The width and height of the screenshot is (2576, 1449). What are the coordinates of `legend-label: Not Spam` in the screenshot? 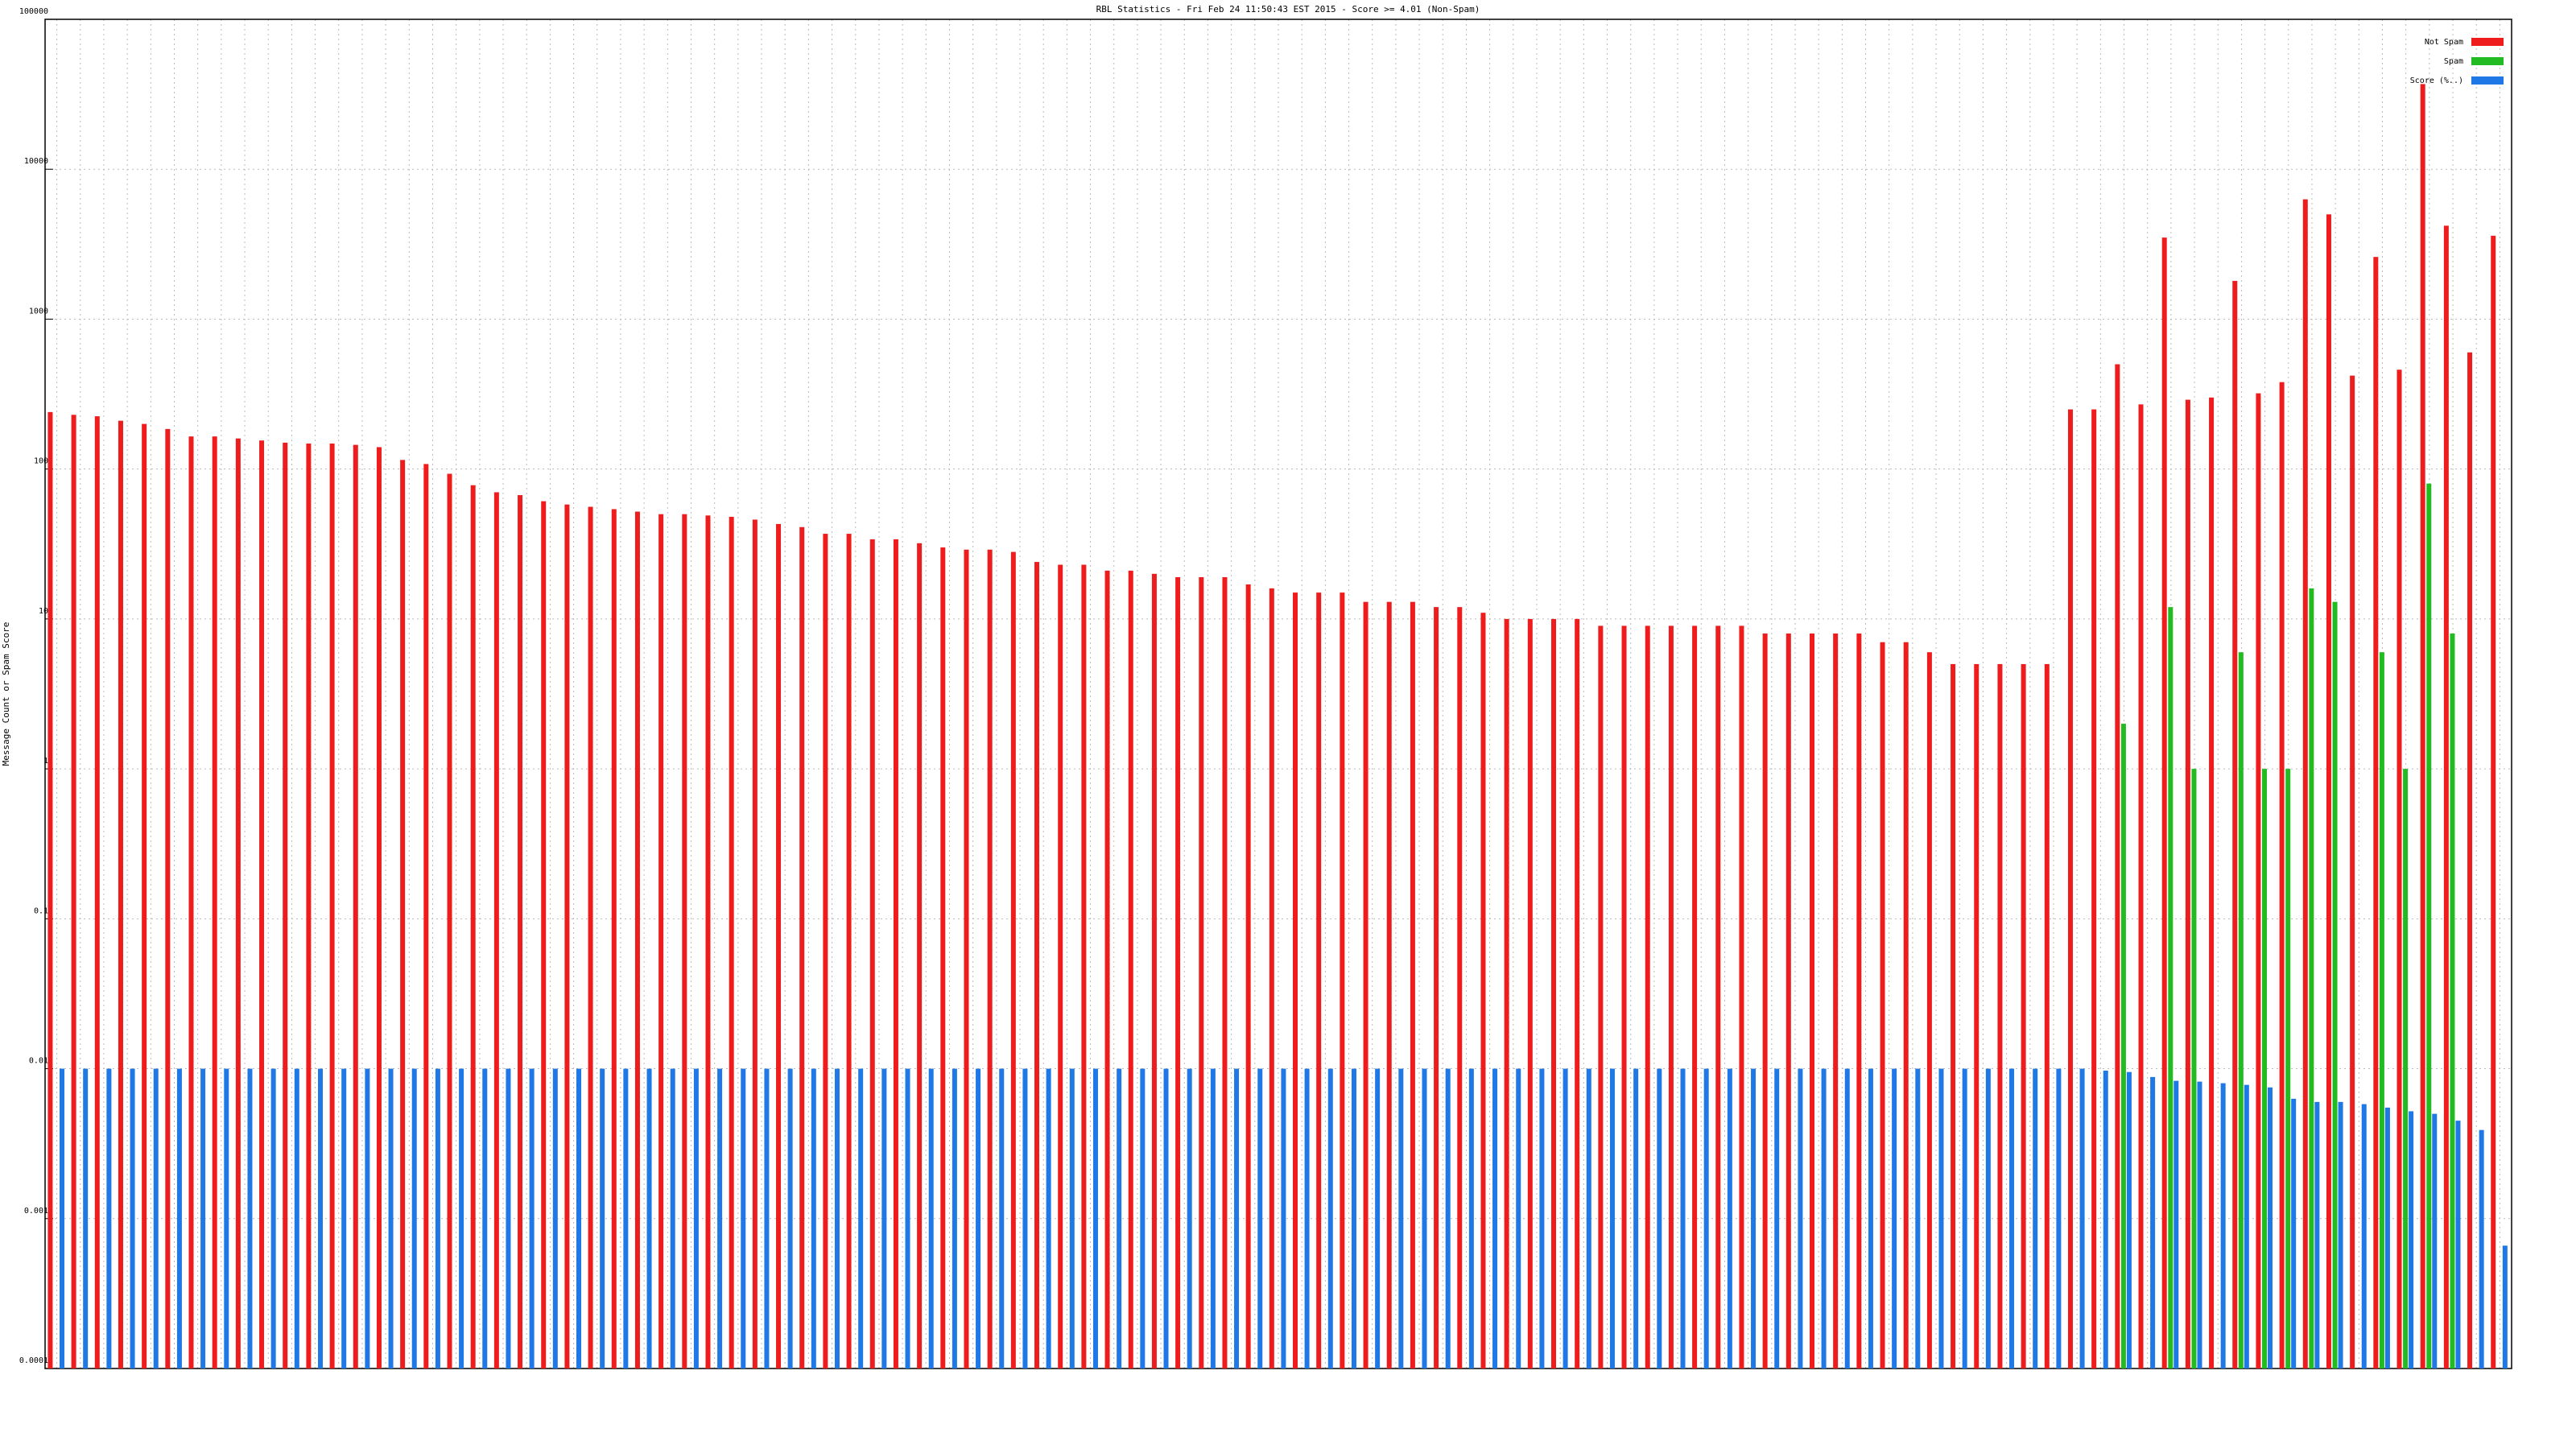 It's located at (2444, 42).